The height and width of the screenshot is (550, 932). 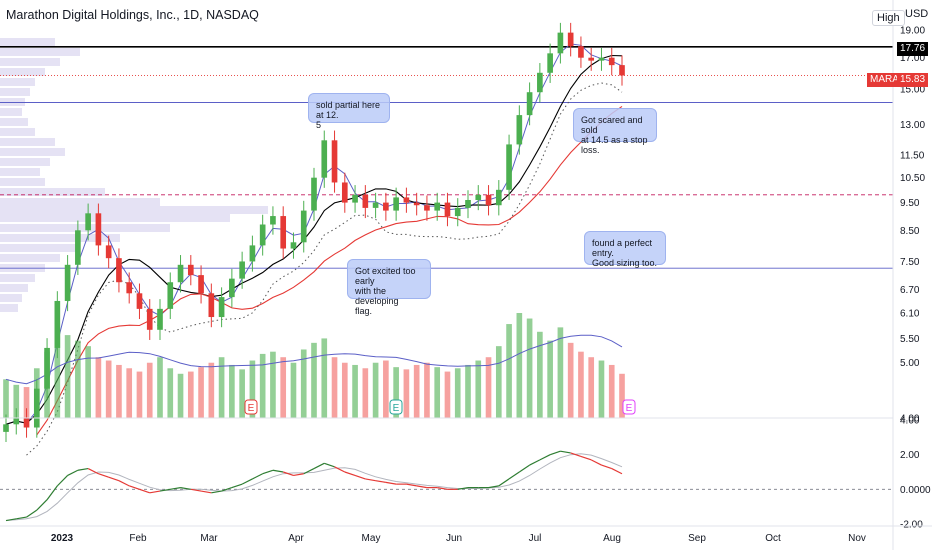 What do you see at coordinates (454, 538) in the screenshot?
I see `x-tick-label: Jun` at bounding box center [454, 538].